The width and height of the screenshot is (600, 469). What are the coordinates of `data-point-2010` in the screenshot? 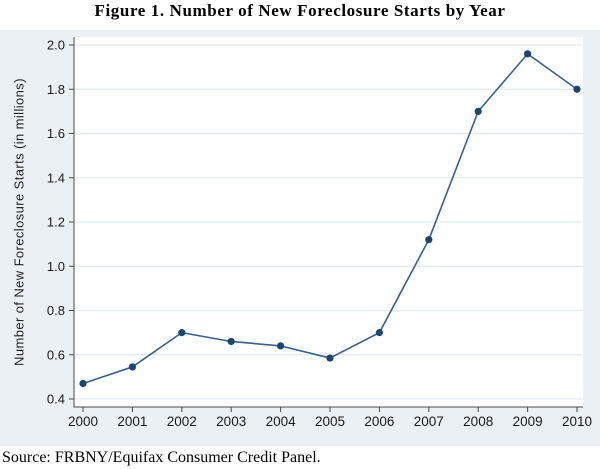 It's located at (577, 89).